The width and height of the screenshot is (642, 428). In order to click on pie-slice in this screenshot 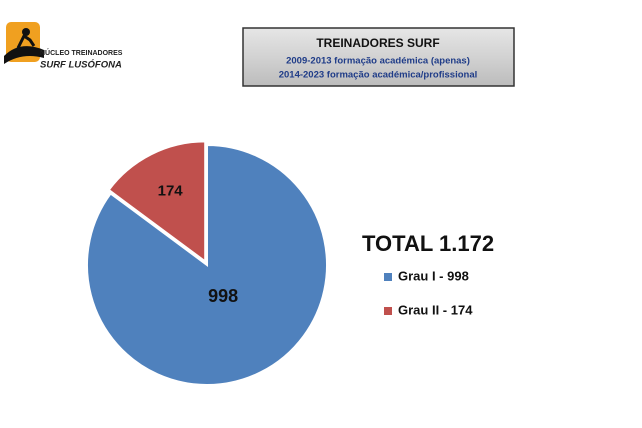, I will do `click(157, 202)`.